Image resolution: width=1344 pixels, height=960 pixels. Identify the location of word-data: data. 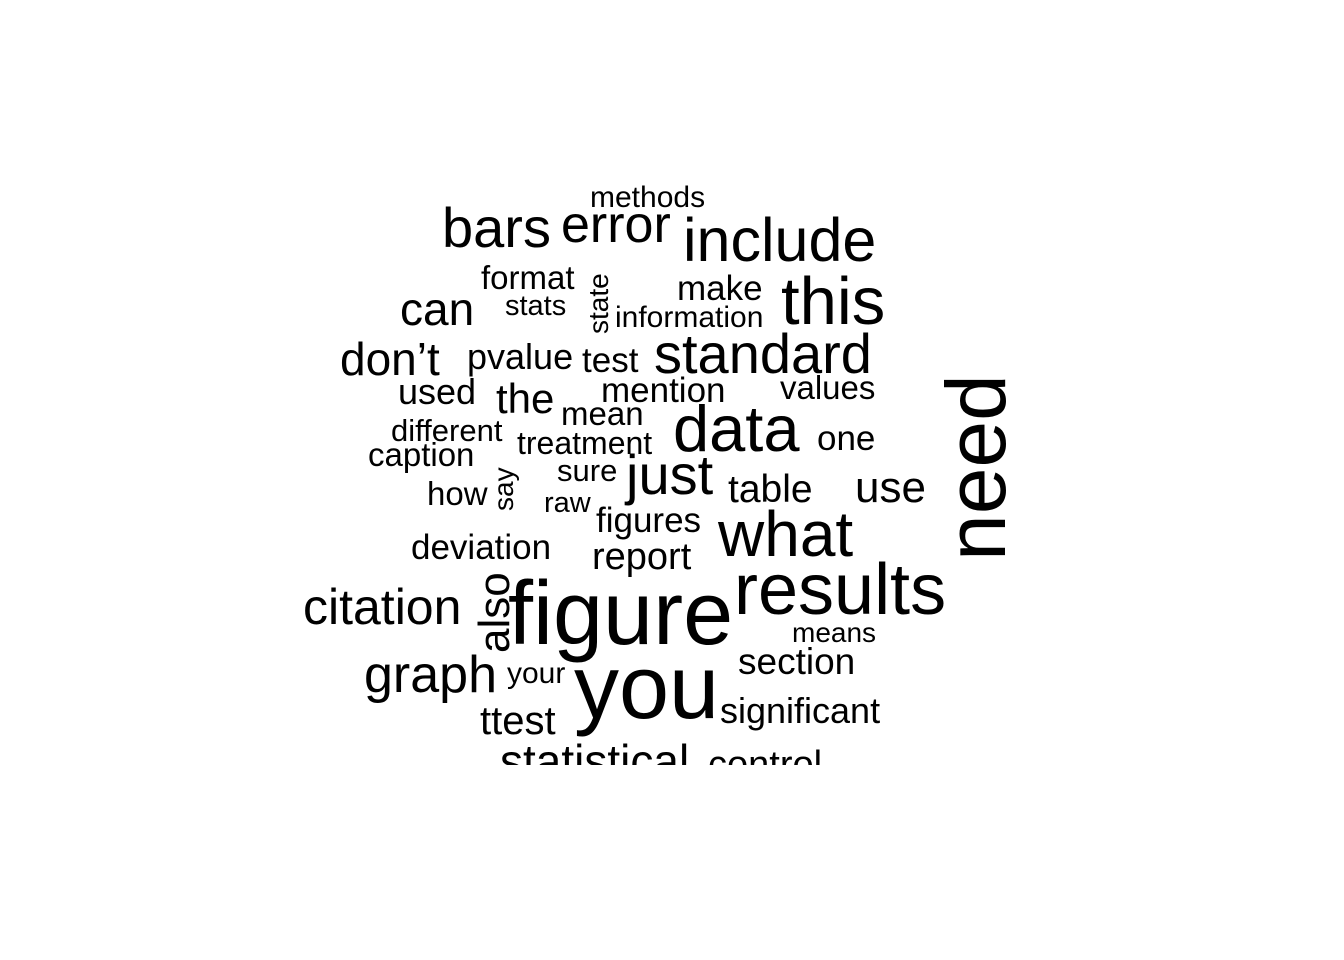
(736, 428).